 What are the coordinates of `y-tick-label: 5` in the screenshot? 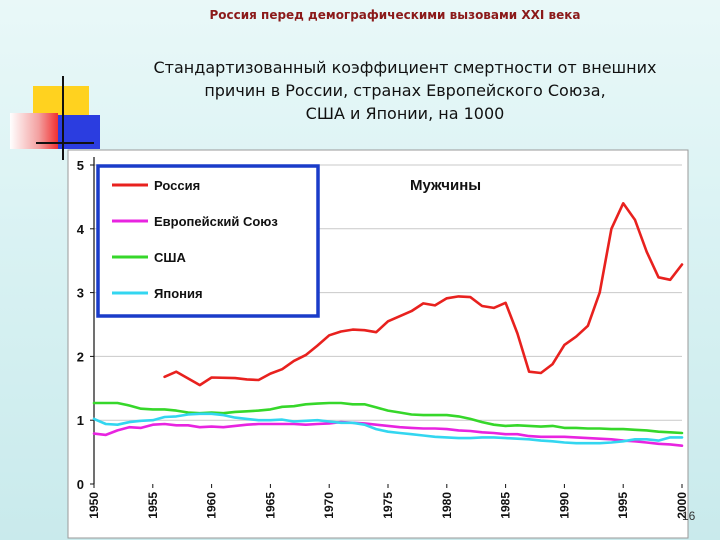 It's located at (80, 165).